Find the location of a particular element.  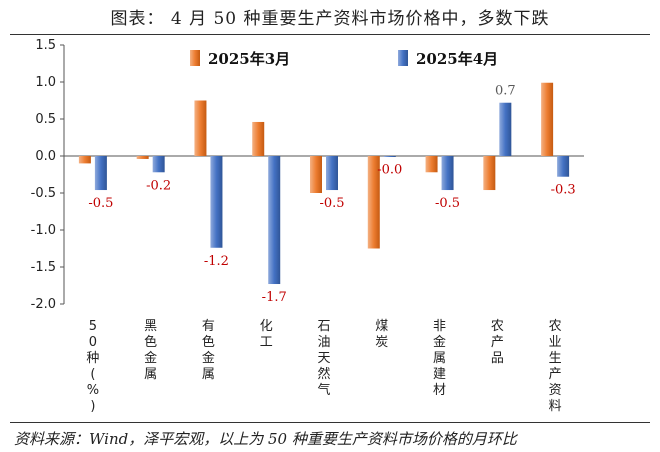

category-label-char: 0 is located at coordinates (93, 342).